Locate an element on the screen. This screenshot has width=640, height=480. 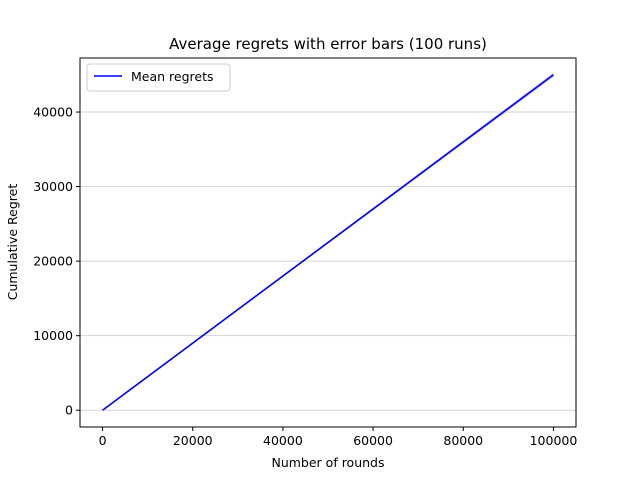
legend-box is located at coordinates (158, 77).